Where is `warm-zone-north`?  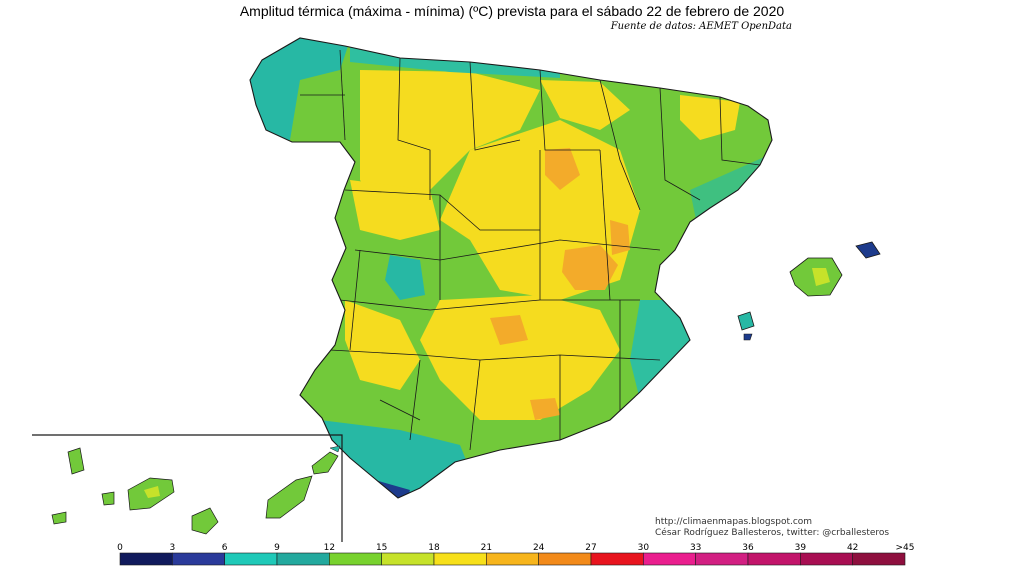
warm-zone-north is located at coordinates (450, 140).